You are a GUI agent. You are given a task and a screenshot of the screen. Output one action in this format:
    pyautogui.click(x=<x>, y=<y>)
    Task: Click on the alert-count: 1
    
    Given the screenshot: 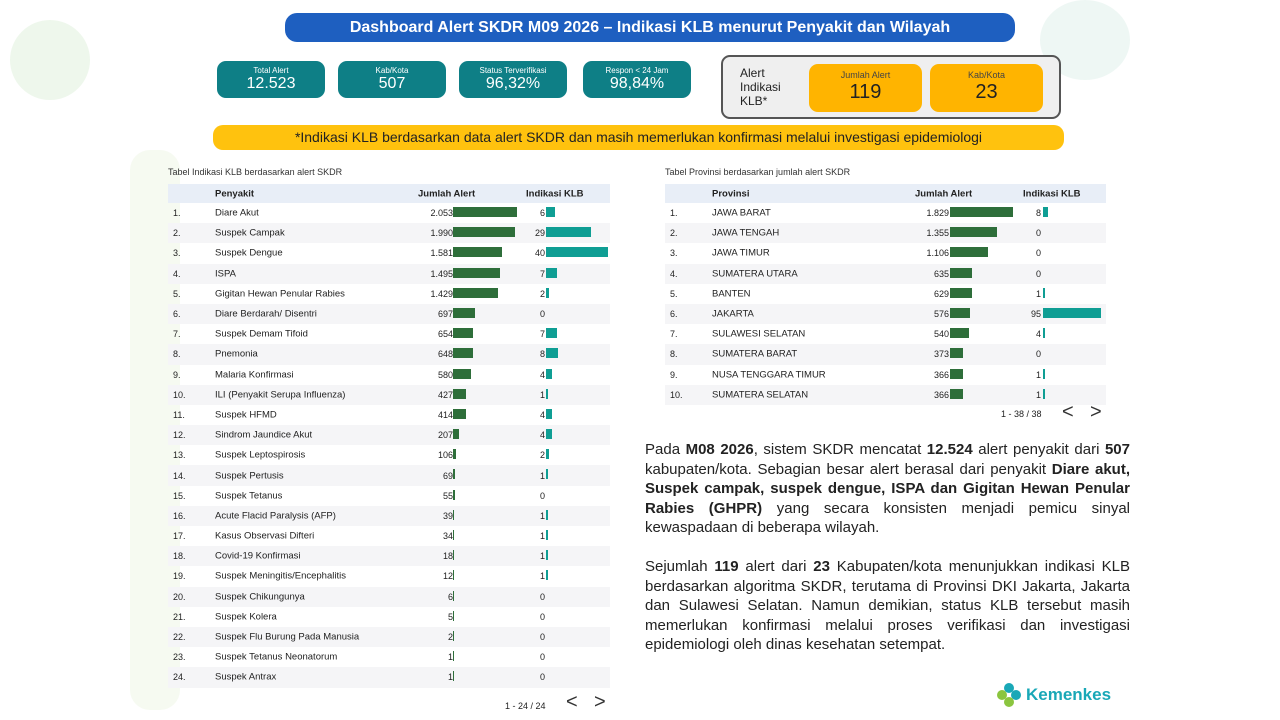 What is the action you would take?
    pyautogui.click(x=450, y=677)
    